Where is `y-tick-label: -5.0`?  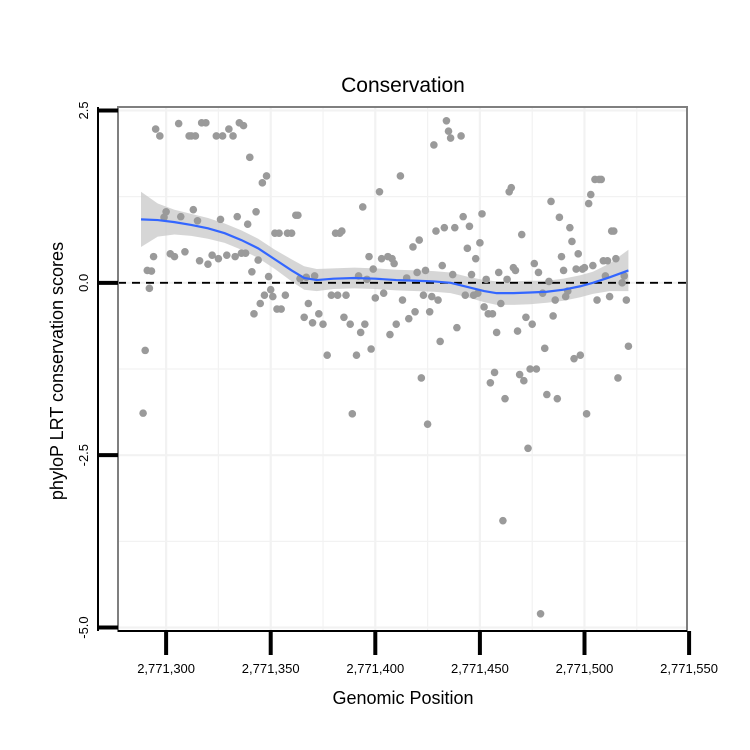 y-tick-label: -5.0 is located at coordinates (83, 627).